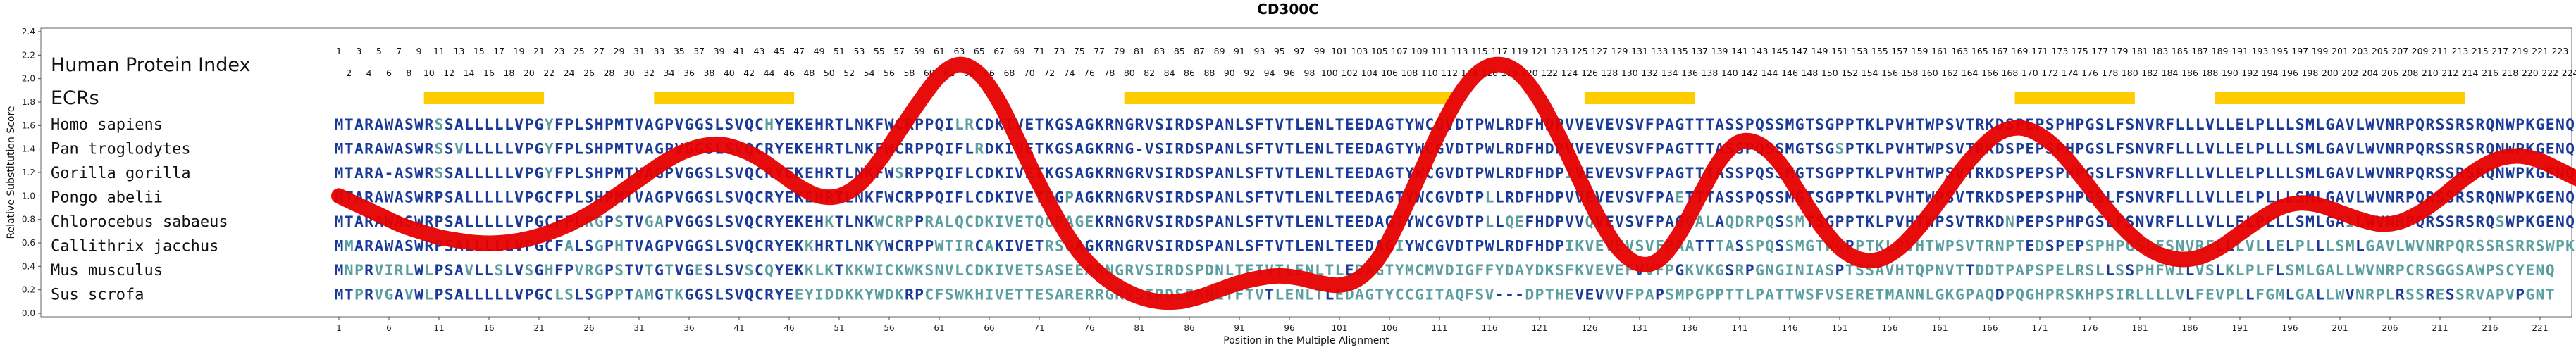 This screenshot has width=2576, height=352. What do you see at coordinates (488, 328) in the screenshot?
I see `x-tick-label: 16` at bounding box center [488, 328].